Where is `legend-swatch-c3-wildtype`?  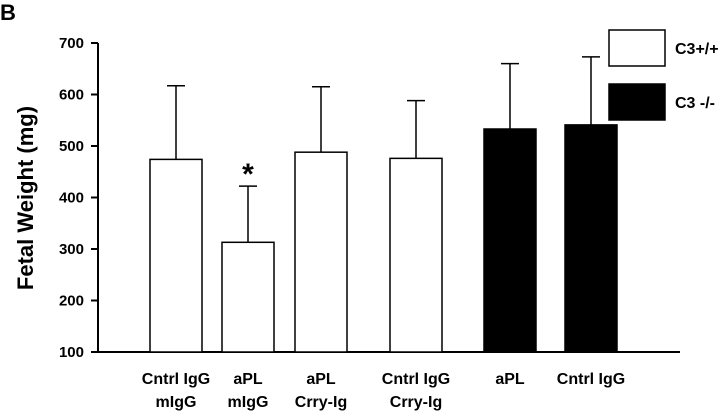 legend-swatch-c3-wildtype is located at coordinates (637, 48).